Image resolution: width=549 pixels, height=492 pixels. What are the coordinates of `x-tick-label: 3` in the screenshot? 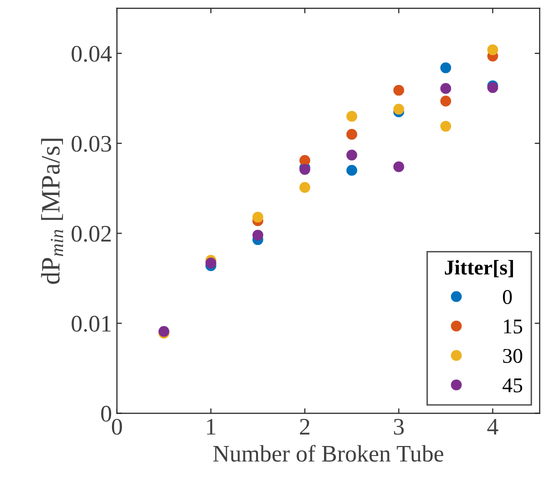 It's located at (399, 426).